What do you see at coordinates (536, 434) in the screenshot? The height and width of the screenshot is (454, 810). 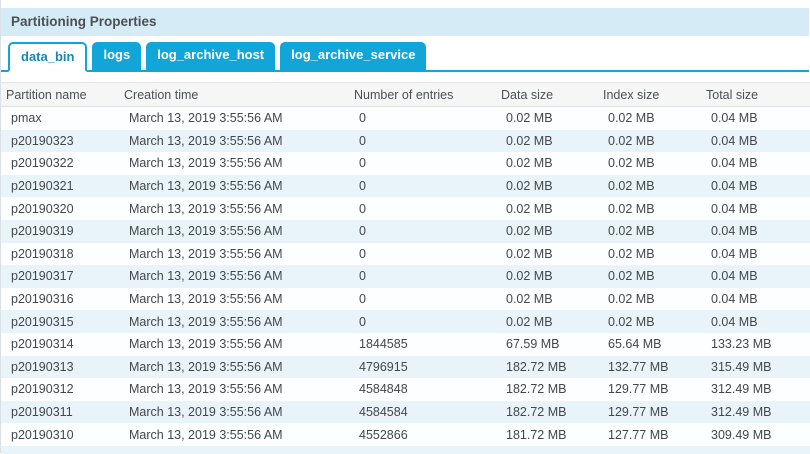 I see `cell-data-size: 181.72 MB` at bounding box center [536, 434].